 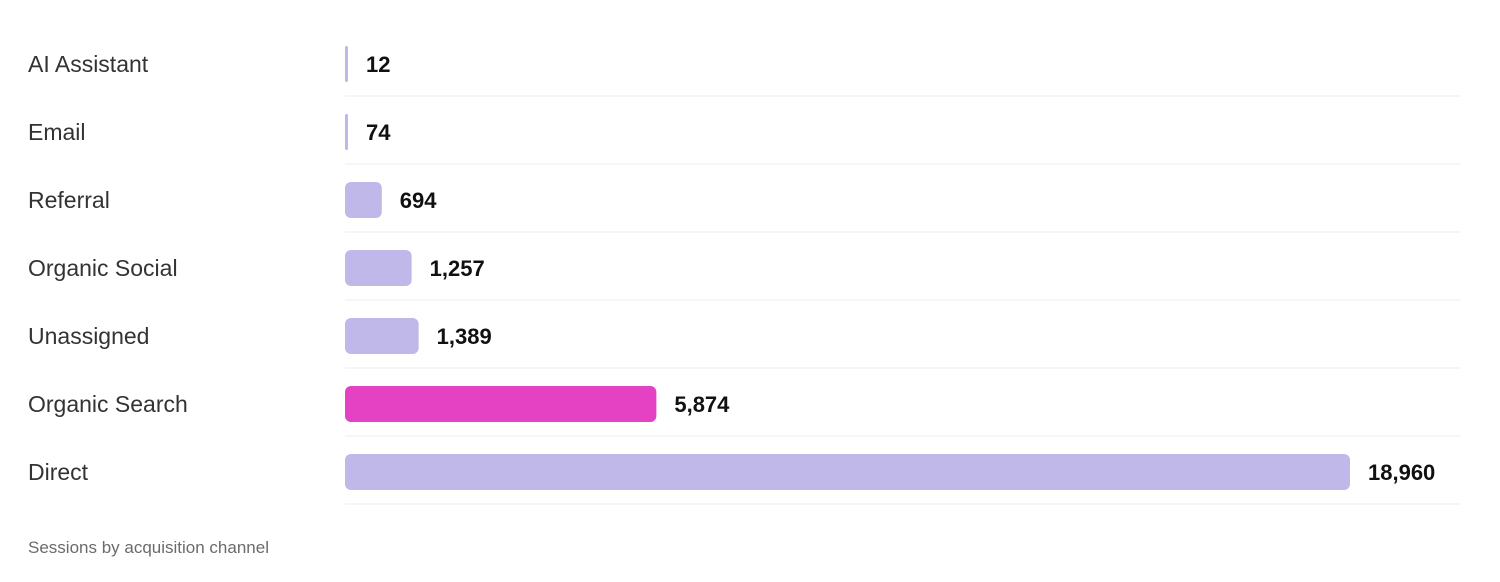 What do you see at coordinates (363, 200) in the screenshot?
I see `bar-referral` at bounding box center [363, 200].